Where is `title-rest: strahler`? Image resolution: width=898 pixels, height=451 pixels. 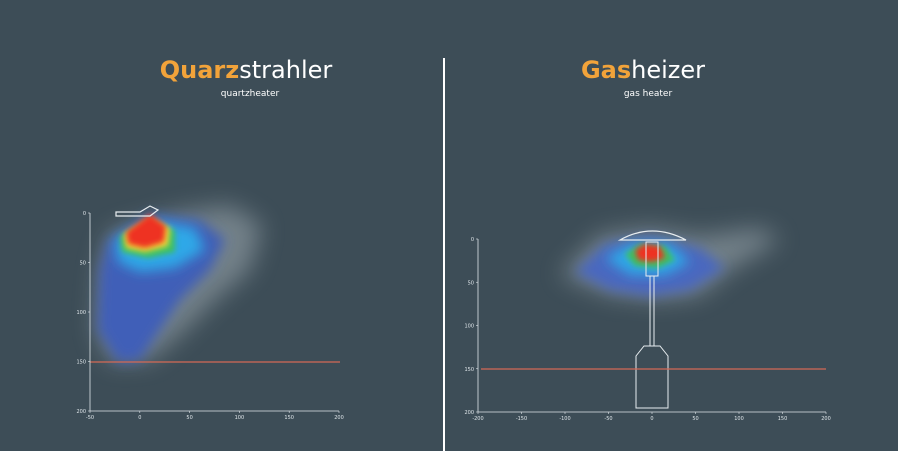
title-rest: strahler is located at coordinates (285, 70).